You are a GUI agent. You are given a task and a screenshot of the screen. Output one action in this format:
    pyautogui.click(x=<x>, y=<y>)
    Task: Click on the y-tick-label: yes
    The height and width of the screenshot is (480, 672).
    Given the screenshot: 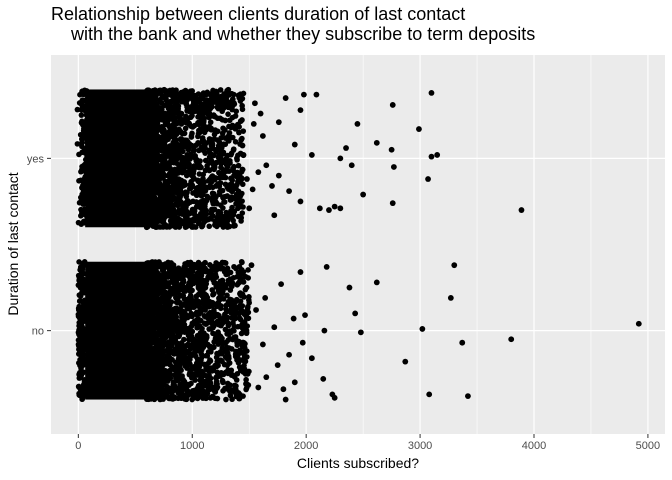 What is the action you would take?
    pyautogui.click(x=36, y=159)
    